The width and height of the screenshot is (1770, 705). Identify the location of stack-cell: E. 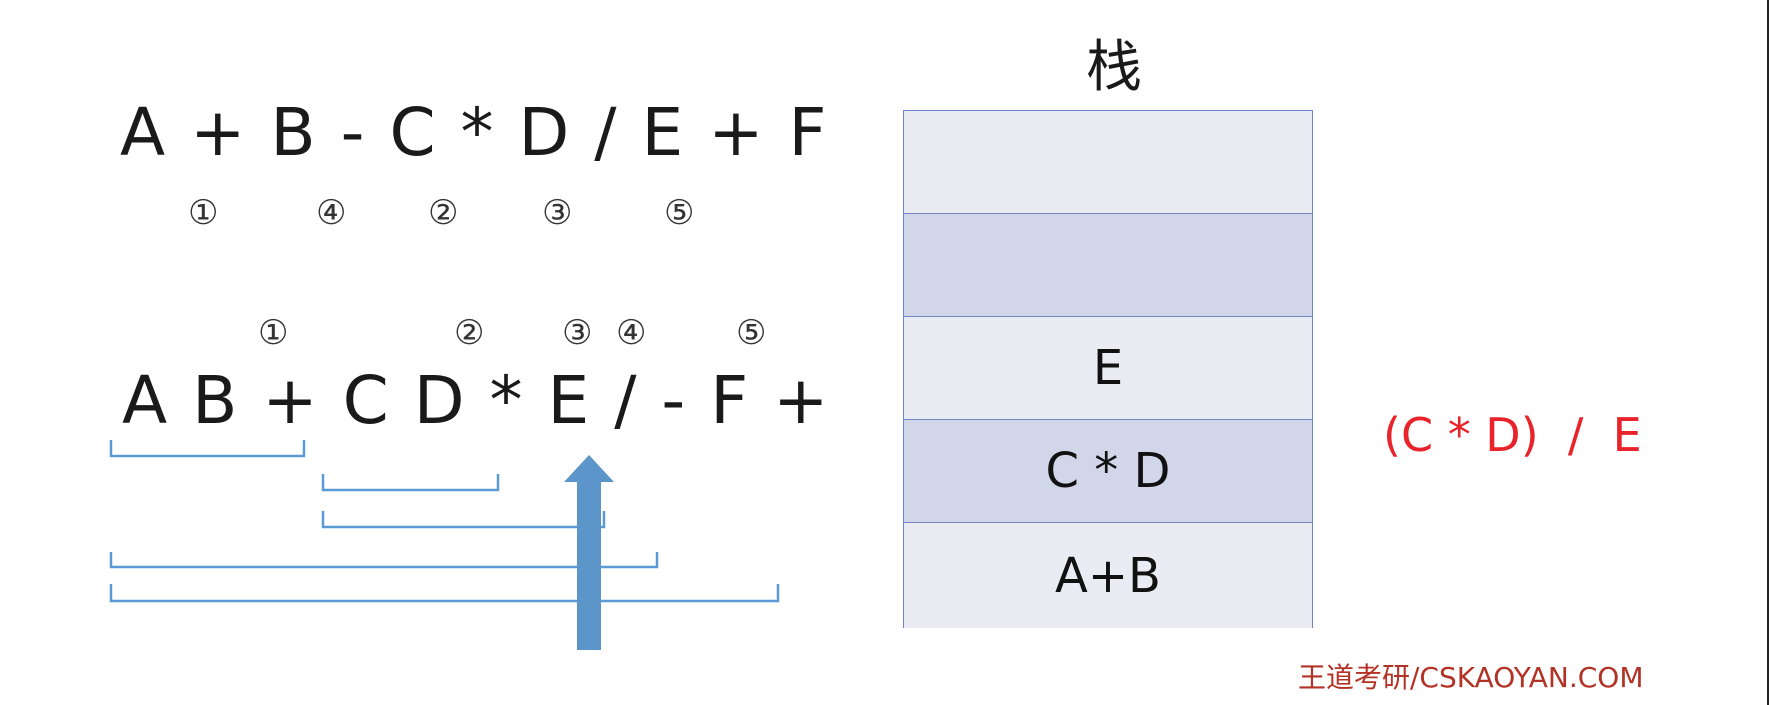
(1108, 368).